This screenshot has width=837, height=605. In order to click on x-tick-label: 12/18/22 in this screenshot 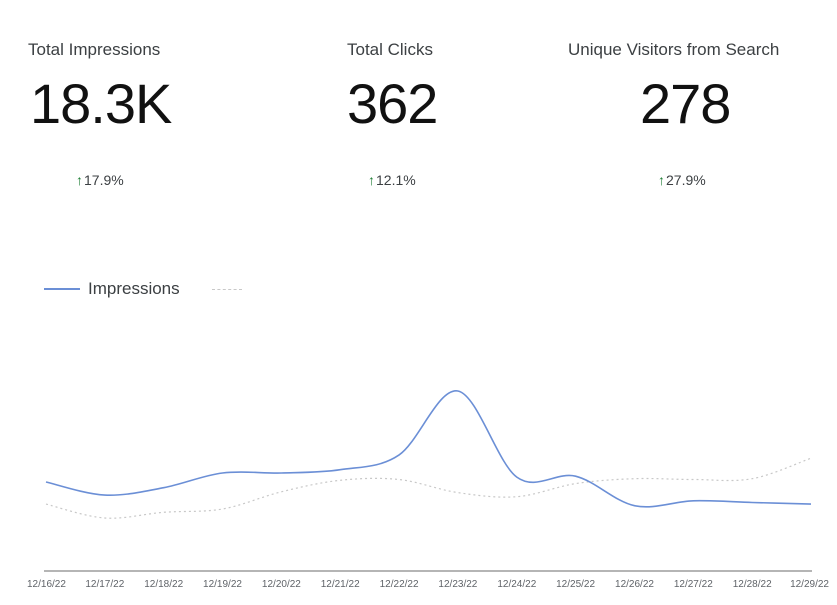, I will do `click(163, 584)`.